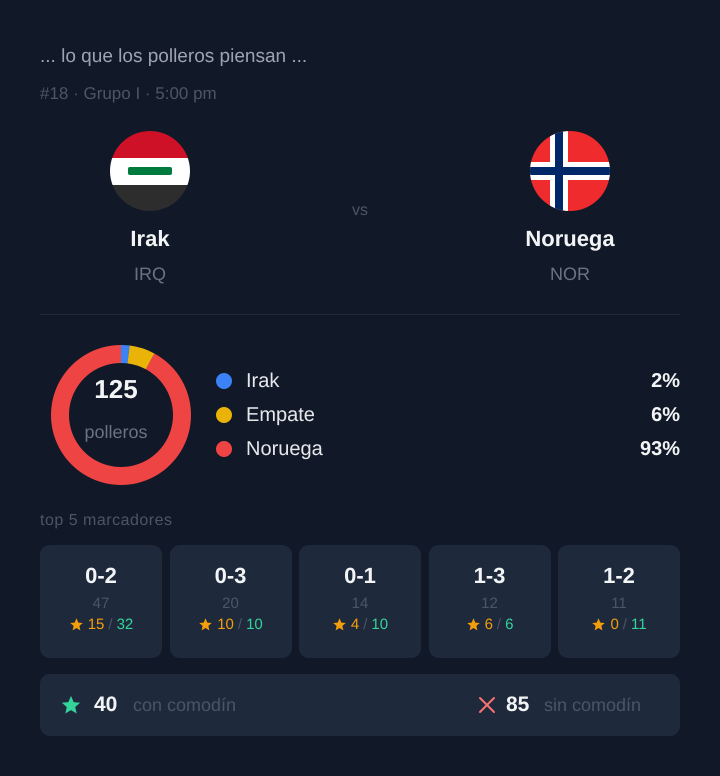  Describe the element at coordinates (106, 705) in the screenshot. I see `text: 40` at that location.